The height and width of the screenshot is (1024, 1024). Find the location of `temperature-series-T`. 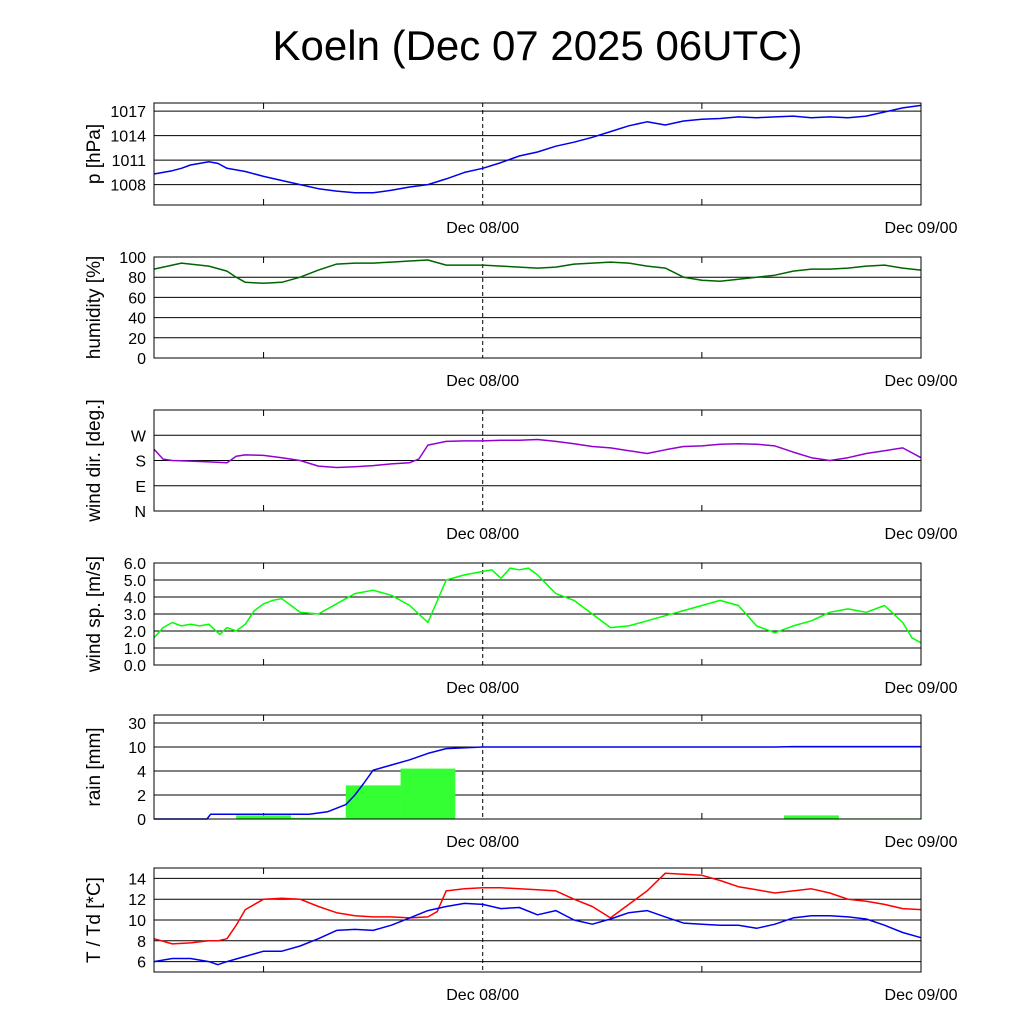

temperature-series-T is located at coordinates (537, 908).